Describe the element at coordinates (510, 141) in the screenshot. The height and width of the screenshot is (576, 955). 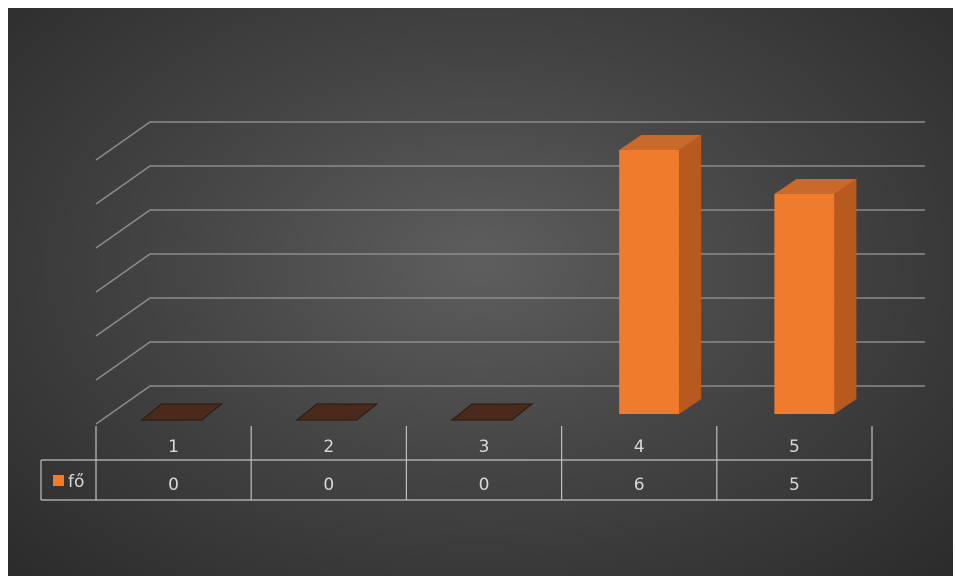
I see `gridline` at that location.